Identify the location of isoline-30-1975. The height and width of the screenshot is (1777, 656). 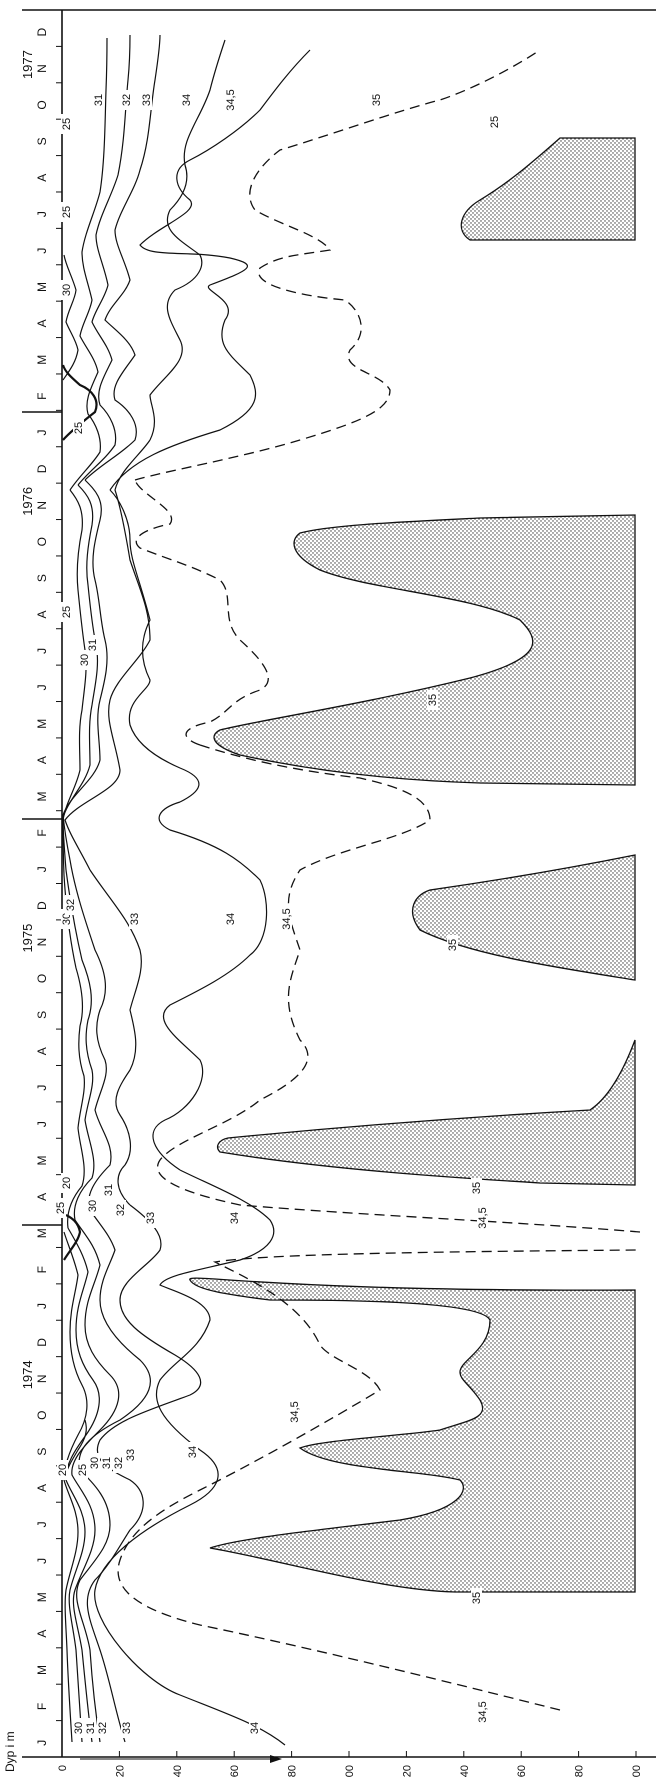
(74, 1051).